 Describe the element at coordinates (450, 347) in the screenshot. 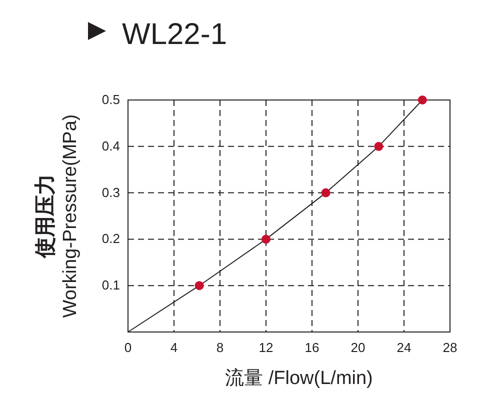

I see `x-tick-label: 28` at that location.